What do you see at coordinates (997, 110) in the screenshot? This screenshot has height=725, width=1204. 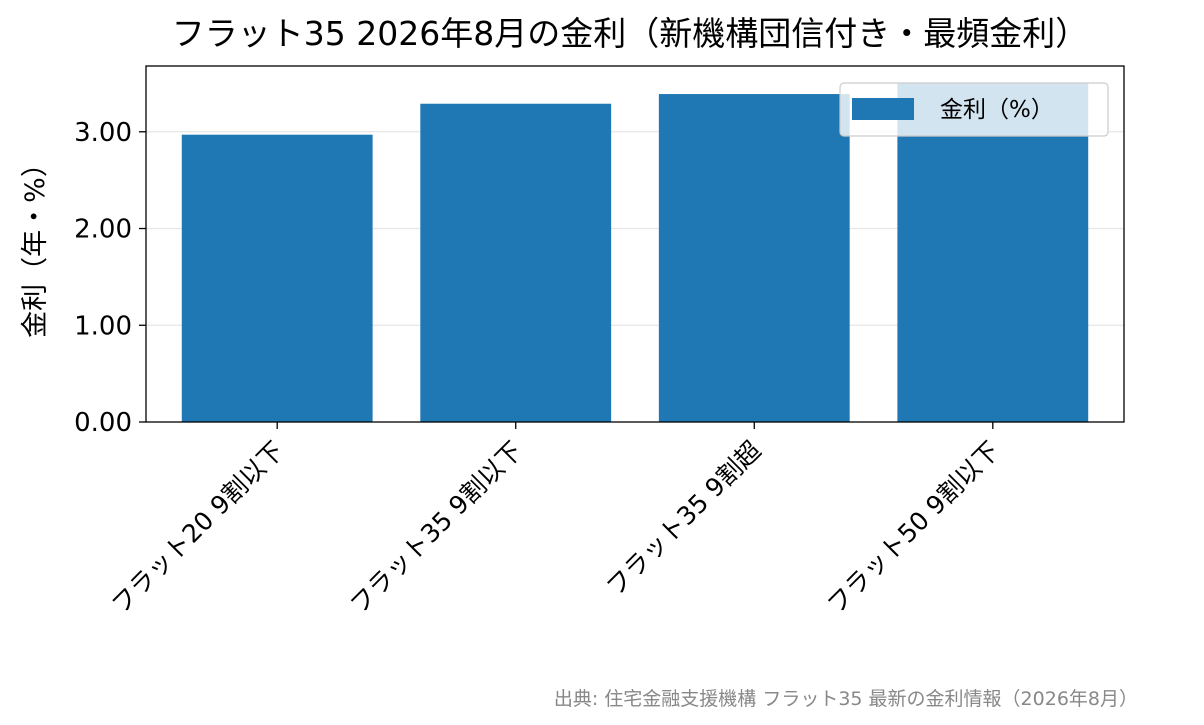 I see `legend-label: 金利（%）` at bounding box center [997, 110].